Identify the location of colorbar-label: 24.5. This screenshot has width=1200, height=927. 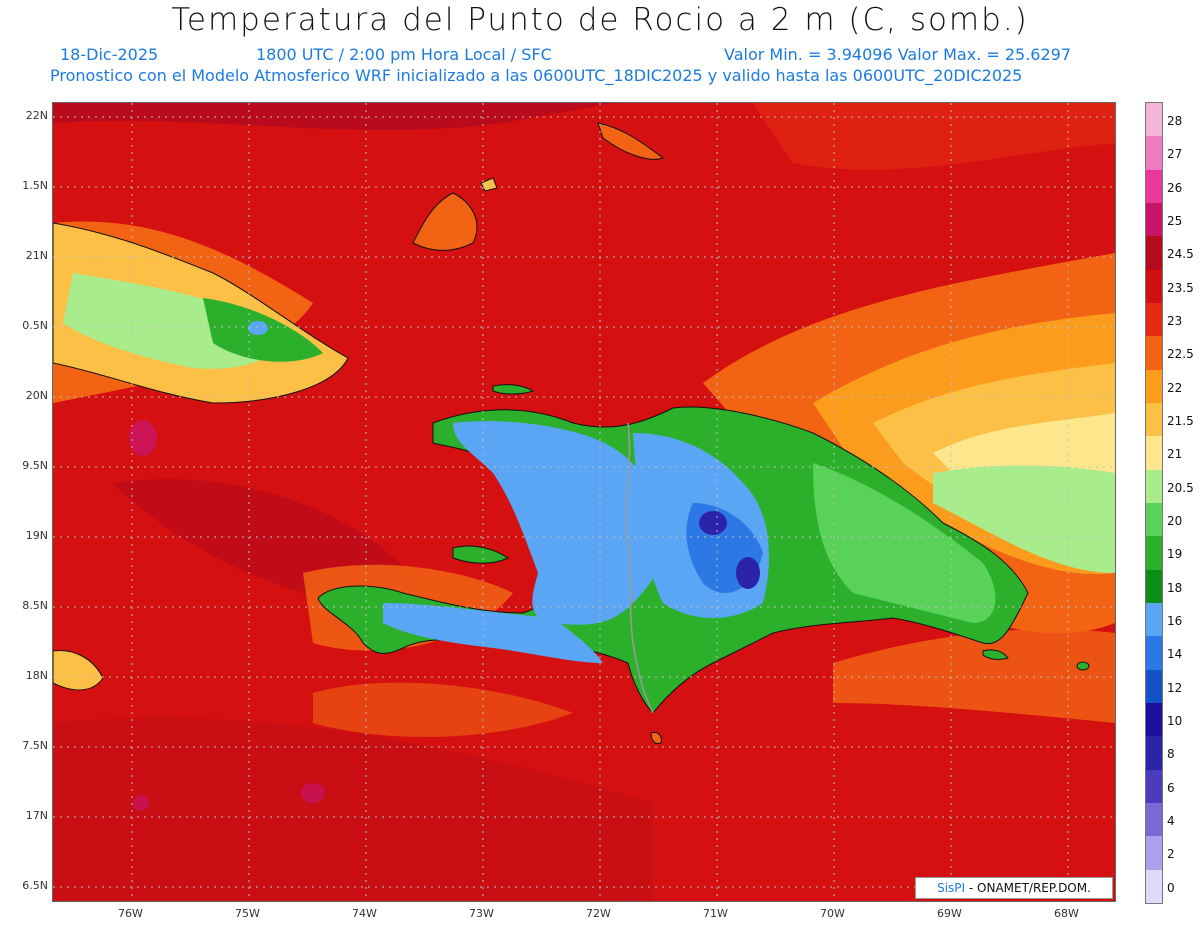
(1180, 254).